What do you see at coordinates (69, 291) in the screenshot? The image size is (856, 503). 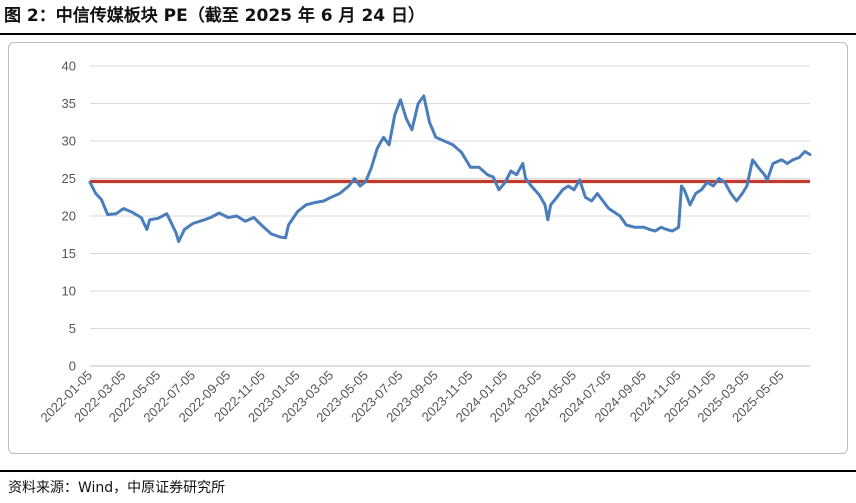 I see `y-tick-label: 10` at bounding box center [69, 291].